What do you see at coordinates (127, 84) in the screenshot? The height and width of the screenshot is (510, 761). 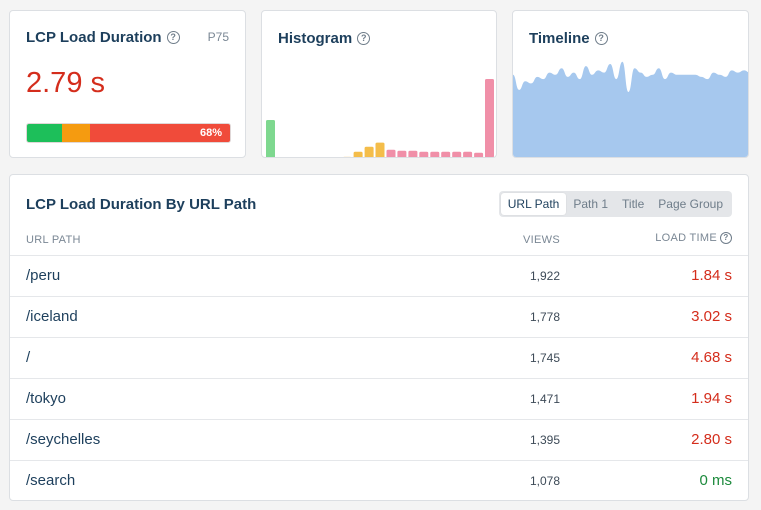 I see `lcp-summary-card: LCP Load Duration ? P75 2.79 s 68%` at bounding box center [127, 84].